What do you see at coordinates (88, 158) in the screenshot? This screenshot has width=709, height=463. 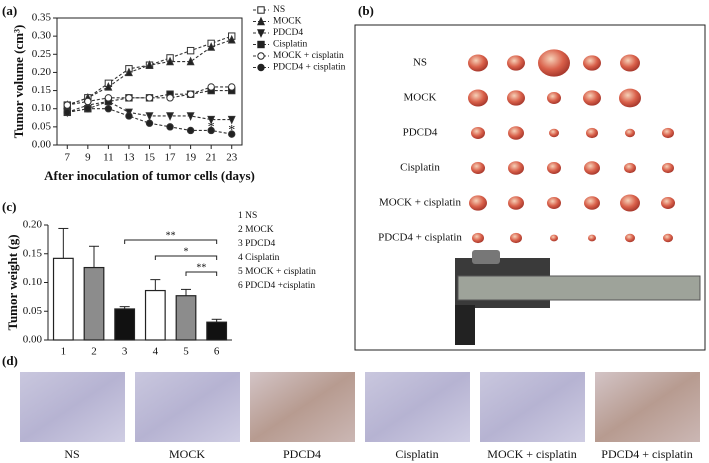 I see `x-tick-label: 9` at bounding box center [88, 158].